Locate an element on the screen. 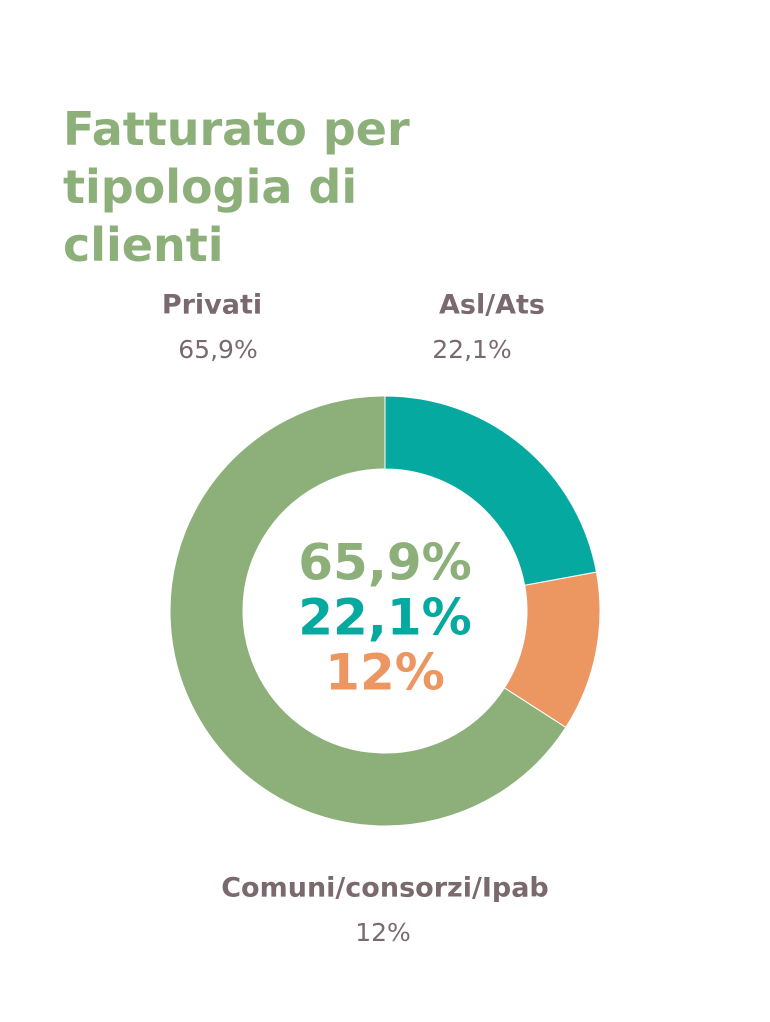 Image resolution: width=770 pixels, height=1022 pixels. chart-title: Fatturato per tipologia di clienti is located at coordinates (236, 187).